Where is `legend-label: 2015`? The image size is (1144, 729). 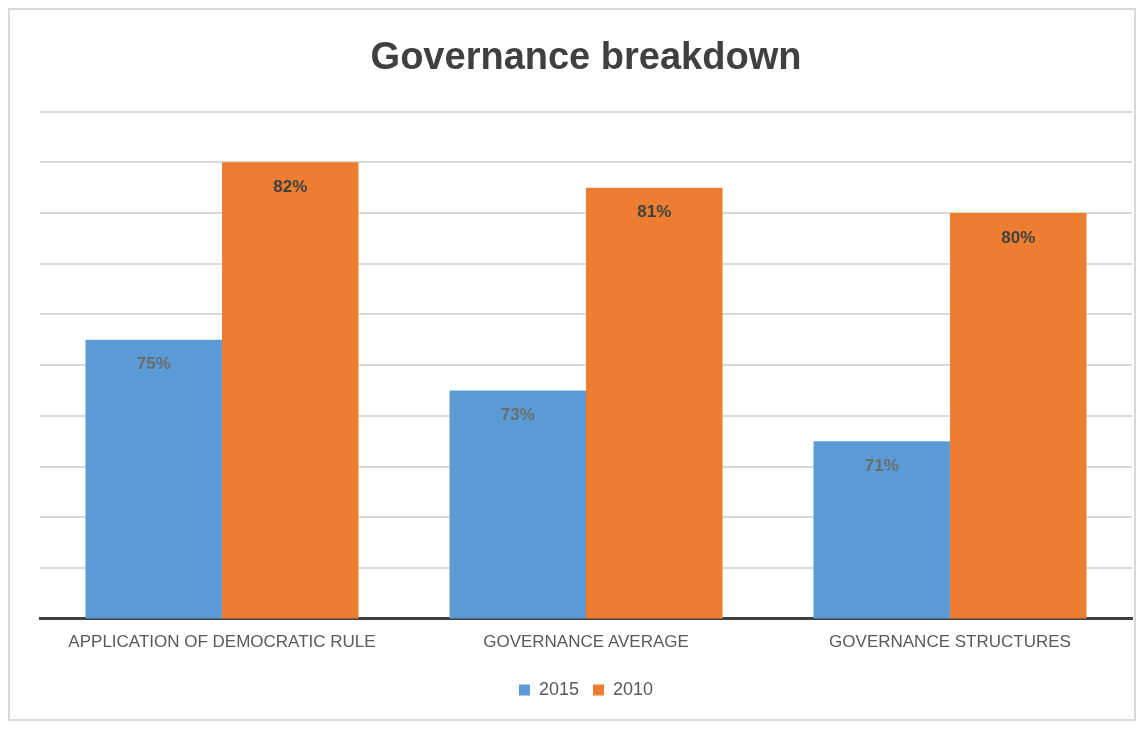
legend-label: 2015 is located at coordinates (558, 688).